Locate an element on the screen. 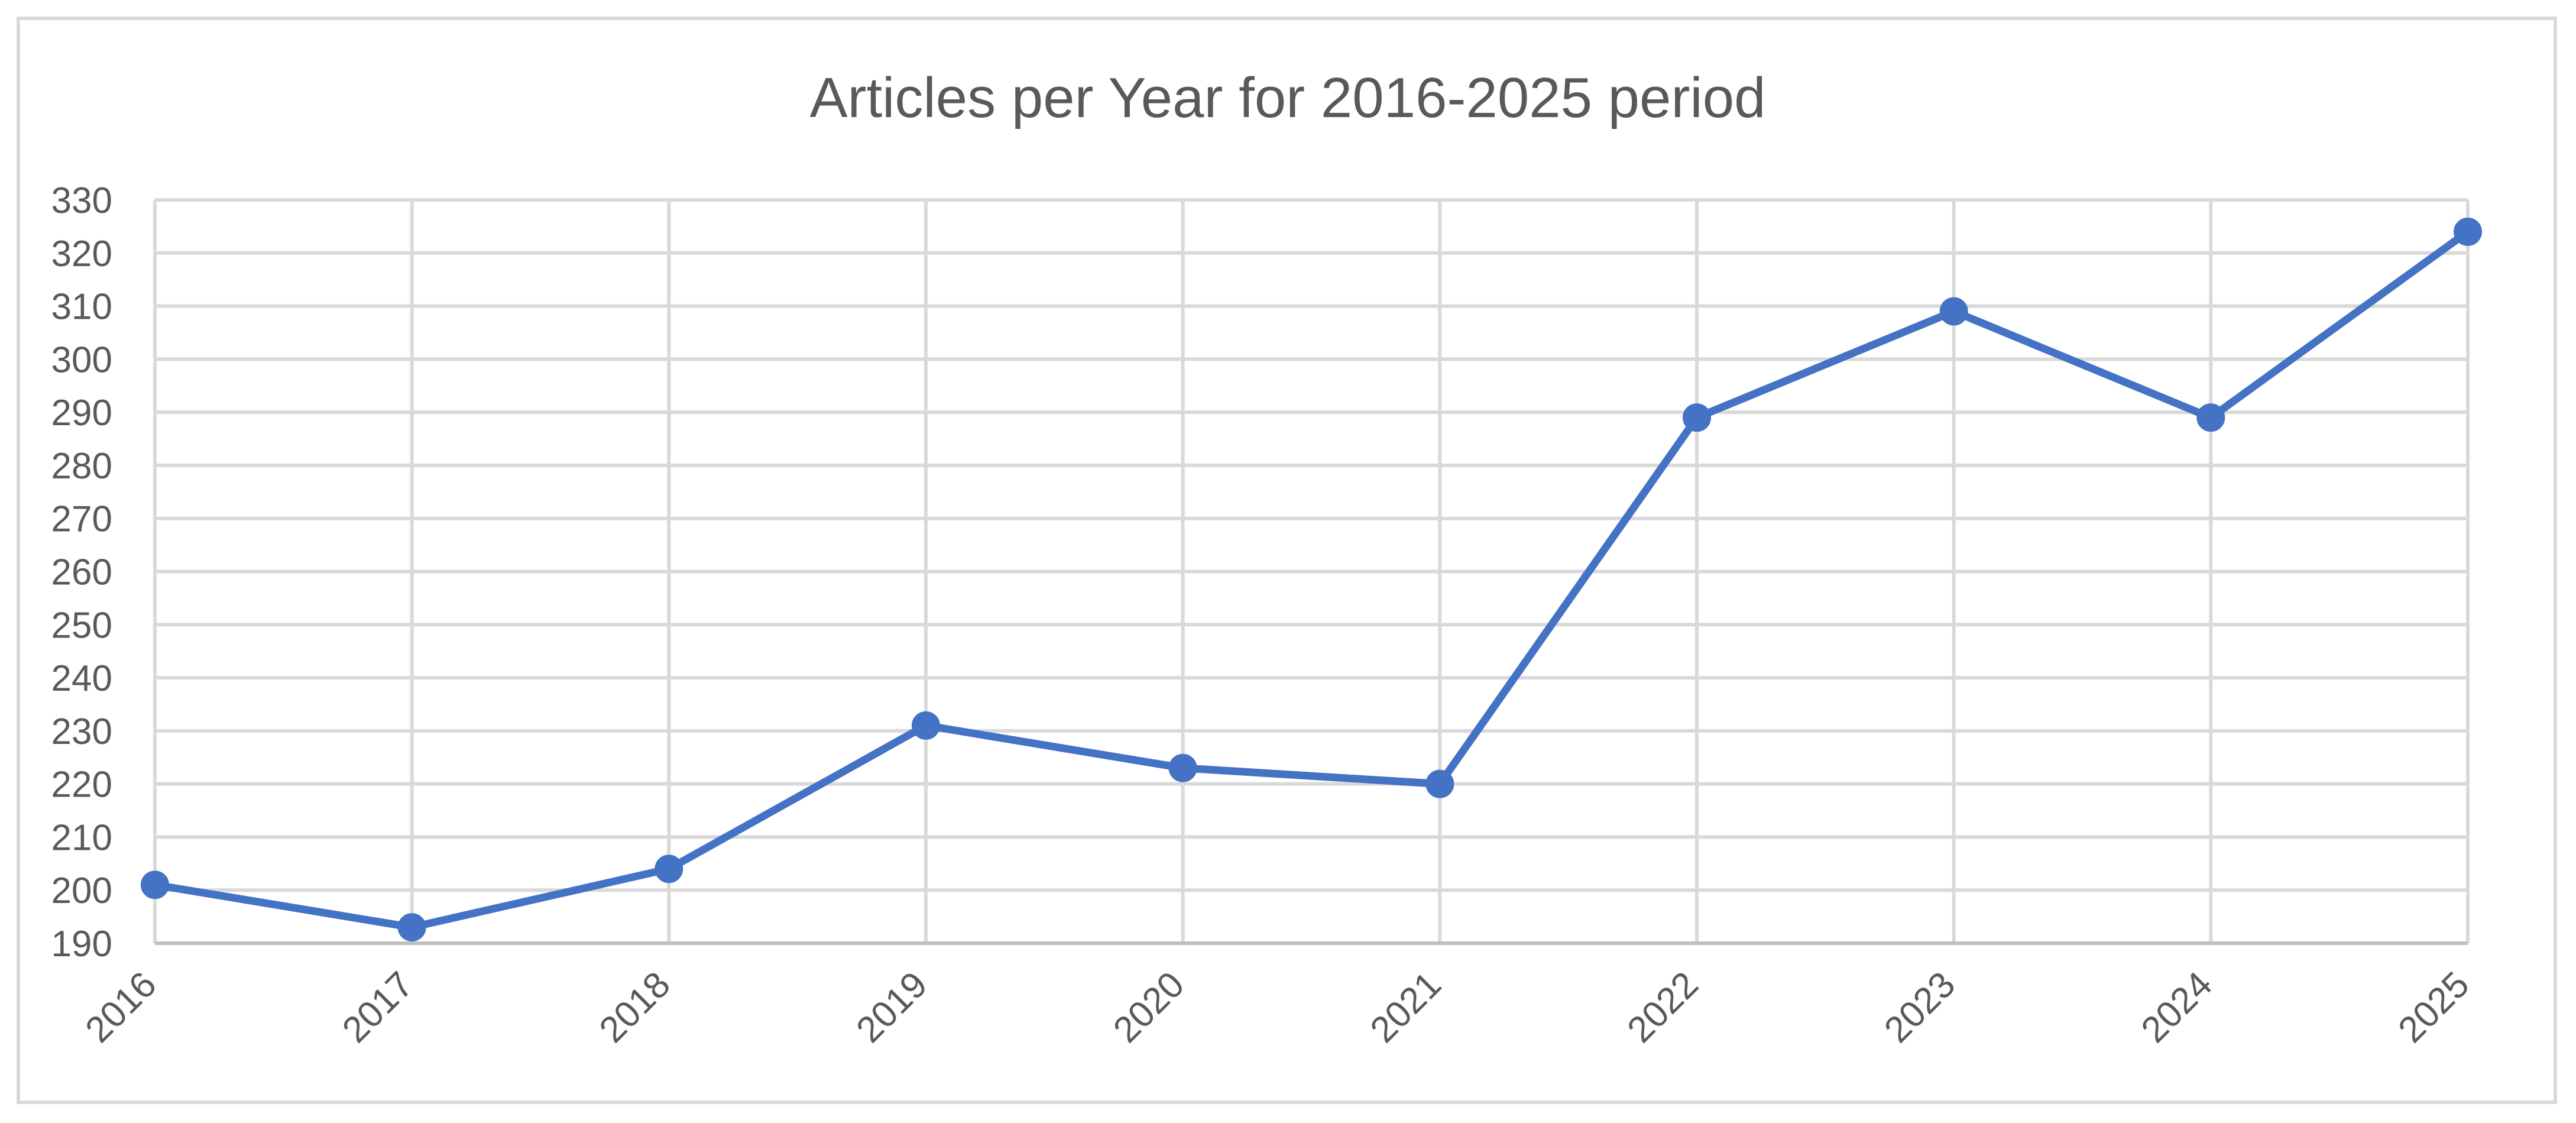  y-tick-label: 220 is located at coordinates (81, 785).